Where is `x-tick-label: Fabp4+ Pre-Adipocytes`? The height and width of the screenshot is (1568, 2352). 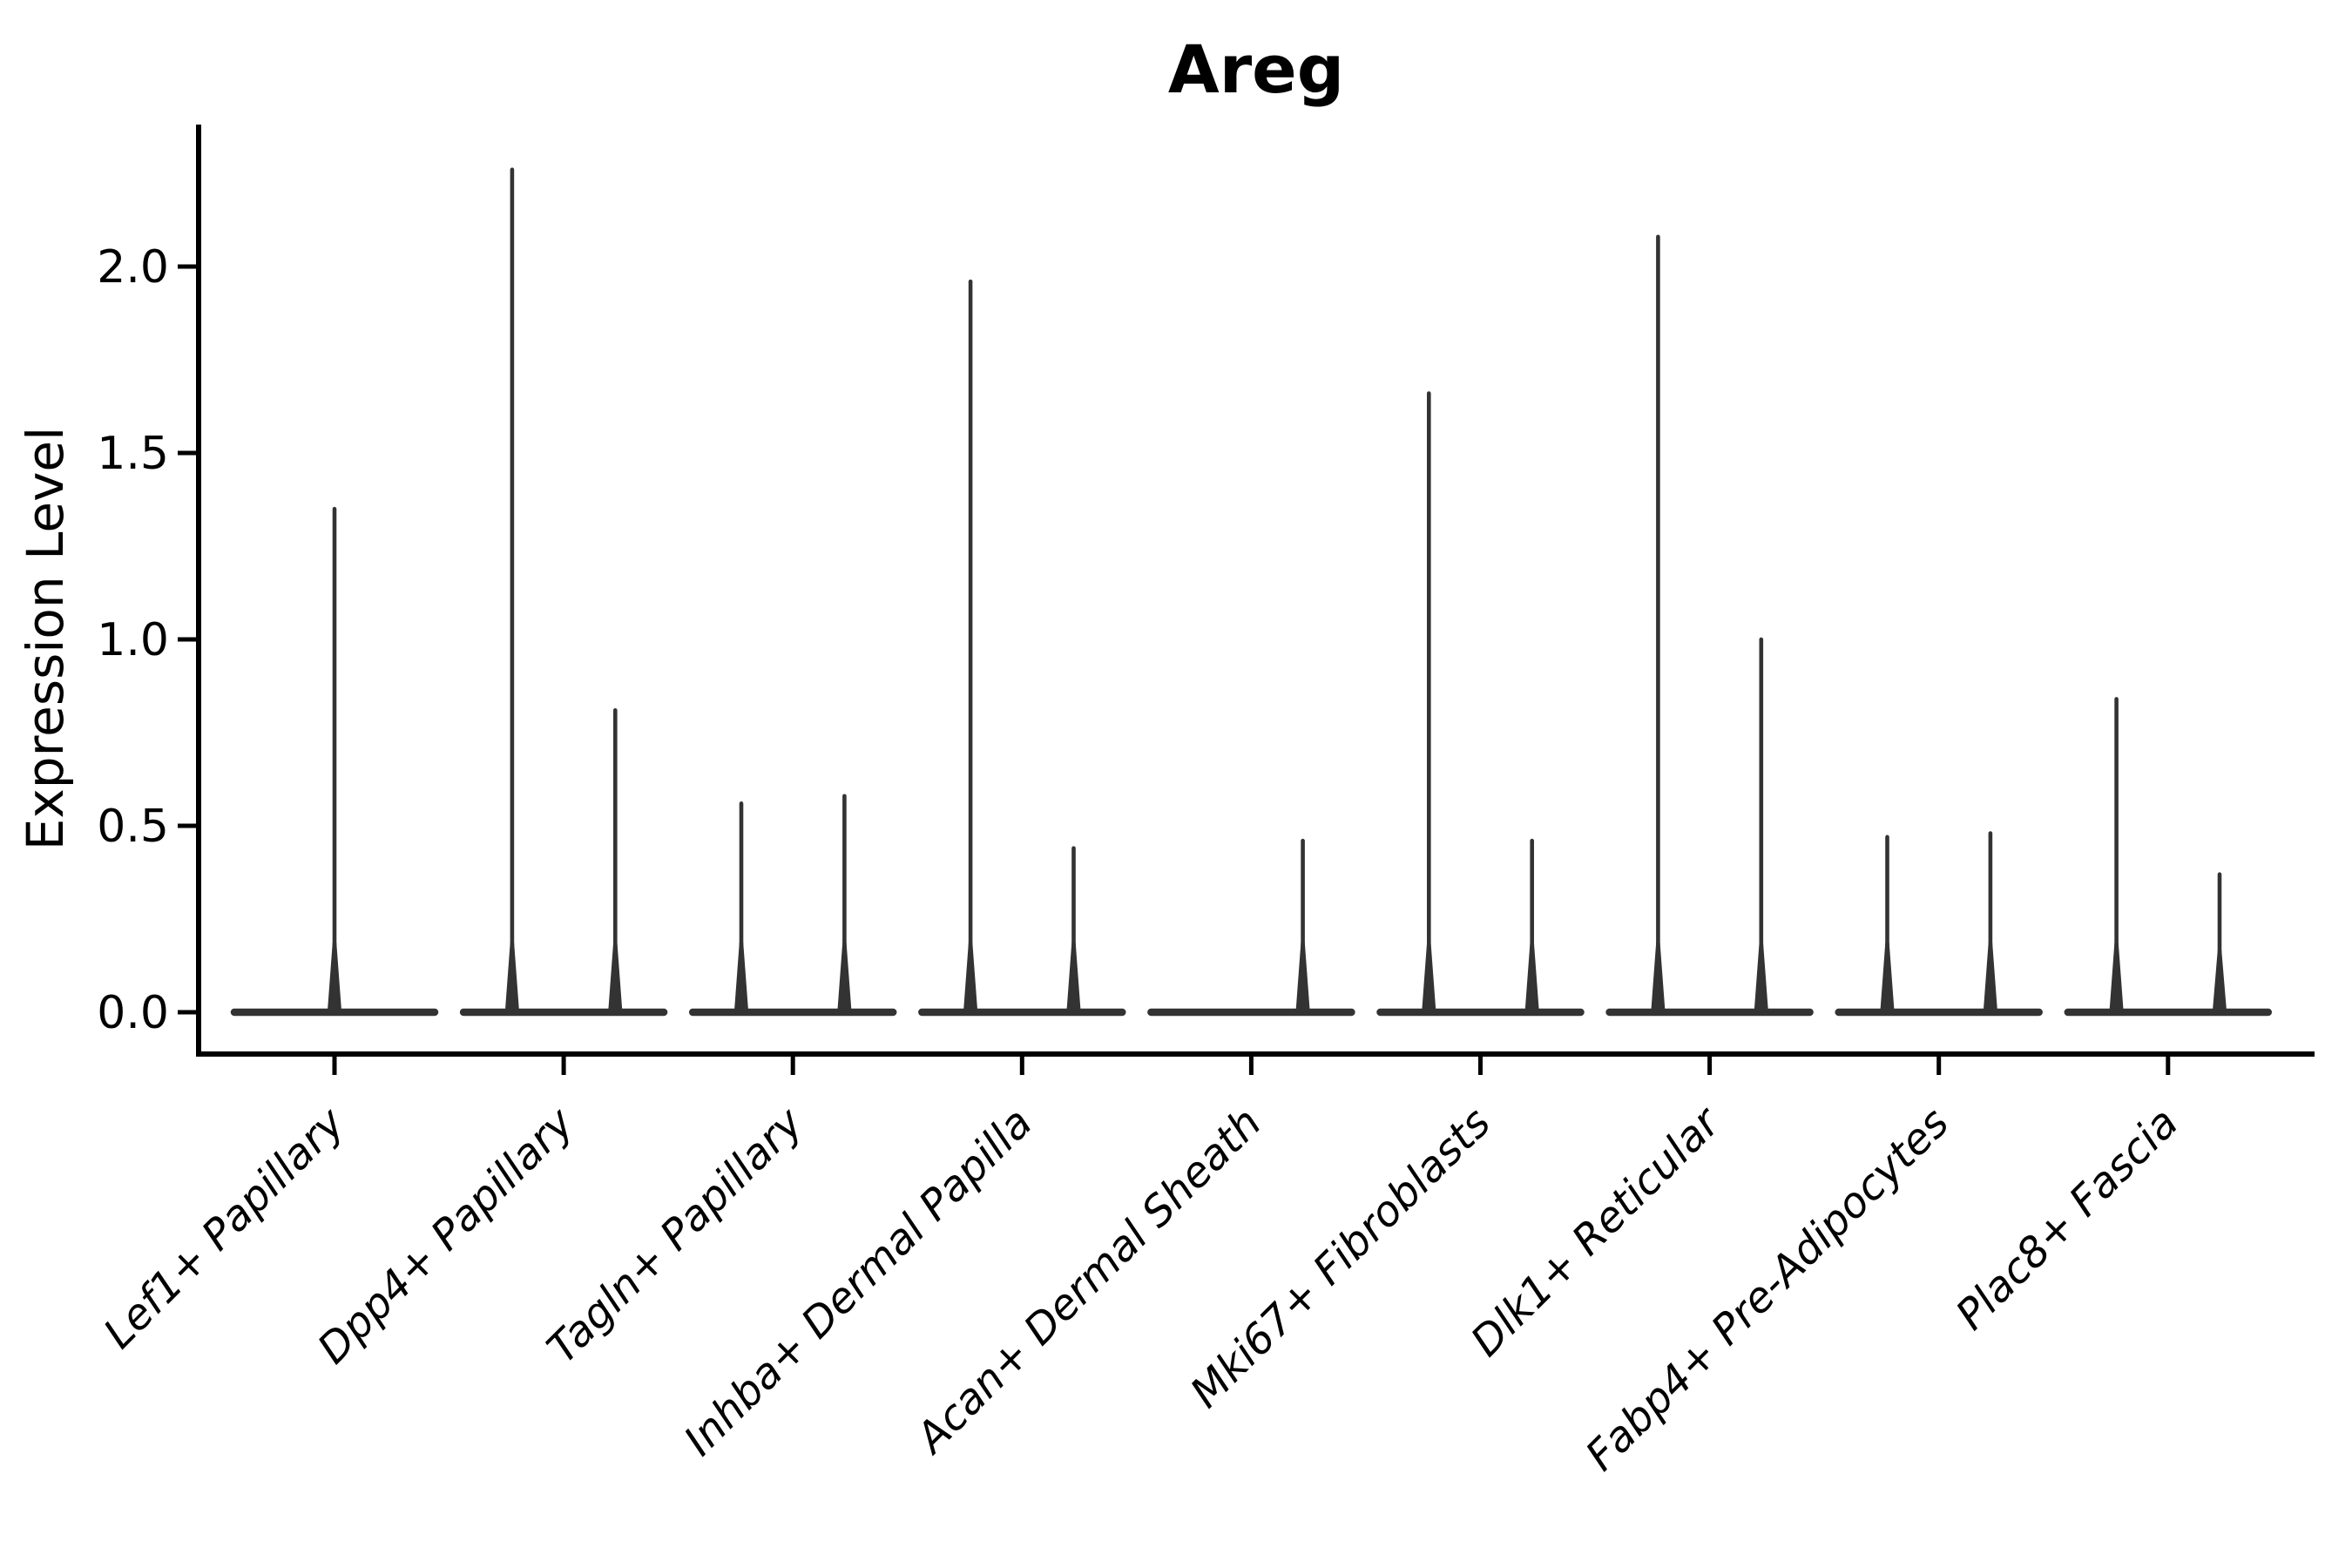 x-tick-label: Fabp4+ Pre-Adipocytes is located at coordinates (1768, 1290).